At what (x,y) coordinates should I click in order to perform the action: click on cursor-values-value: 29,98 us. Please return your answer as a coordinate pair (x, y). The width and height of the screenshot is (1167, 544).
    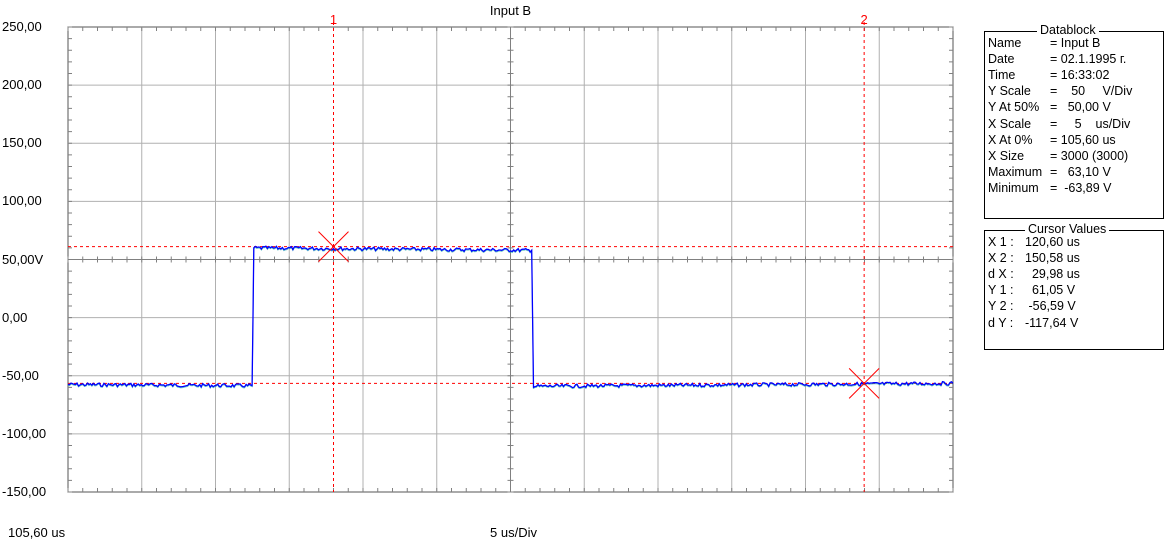
    Looking at the image, I should click on (1052, 274).